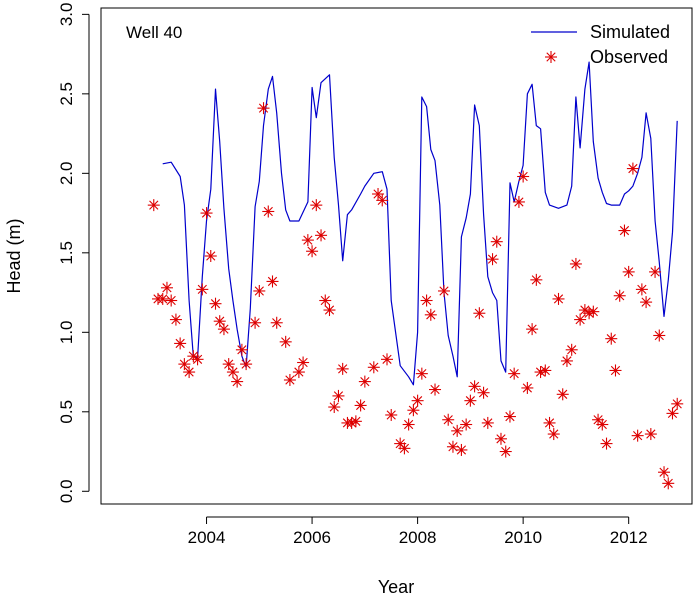 The height and width of the screenshot is (600, 700). I want to click on y-tick-label: 0.0, so click(66, 491).